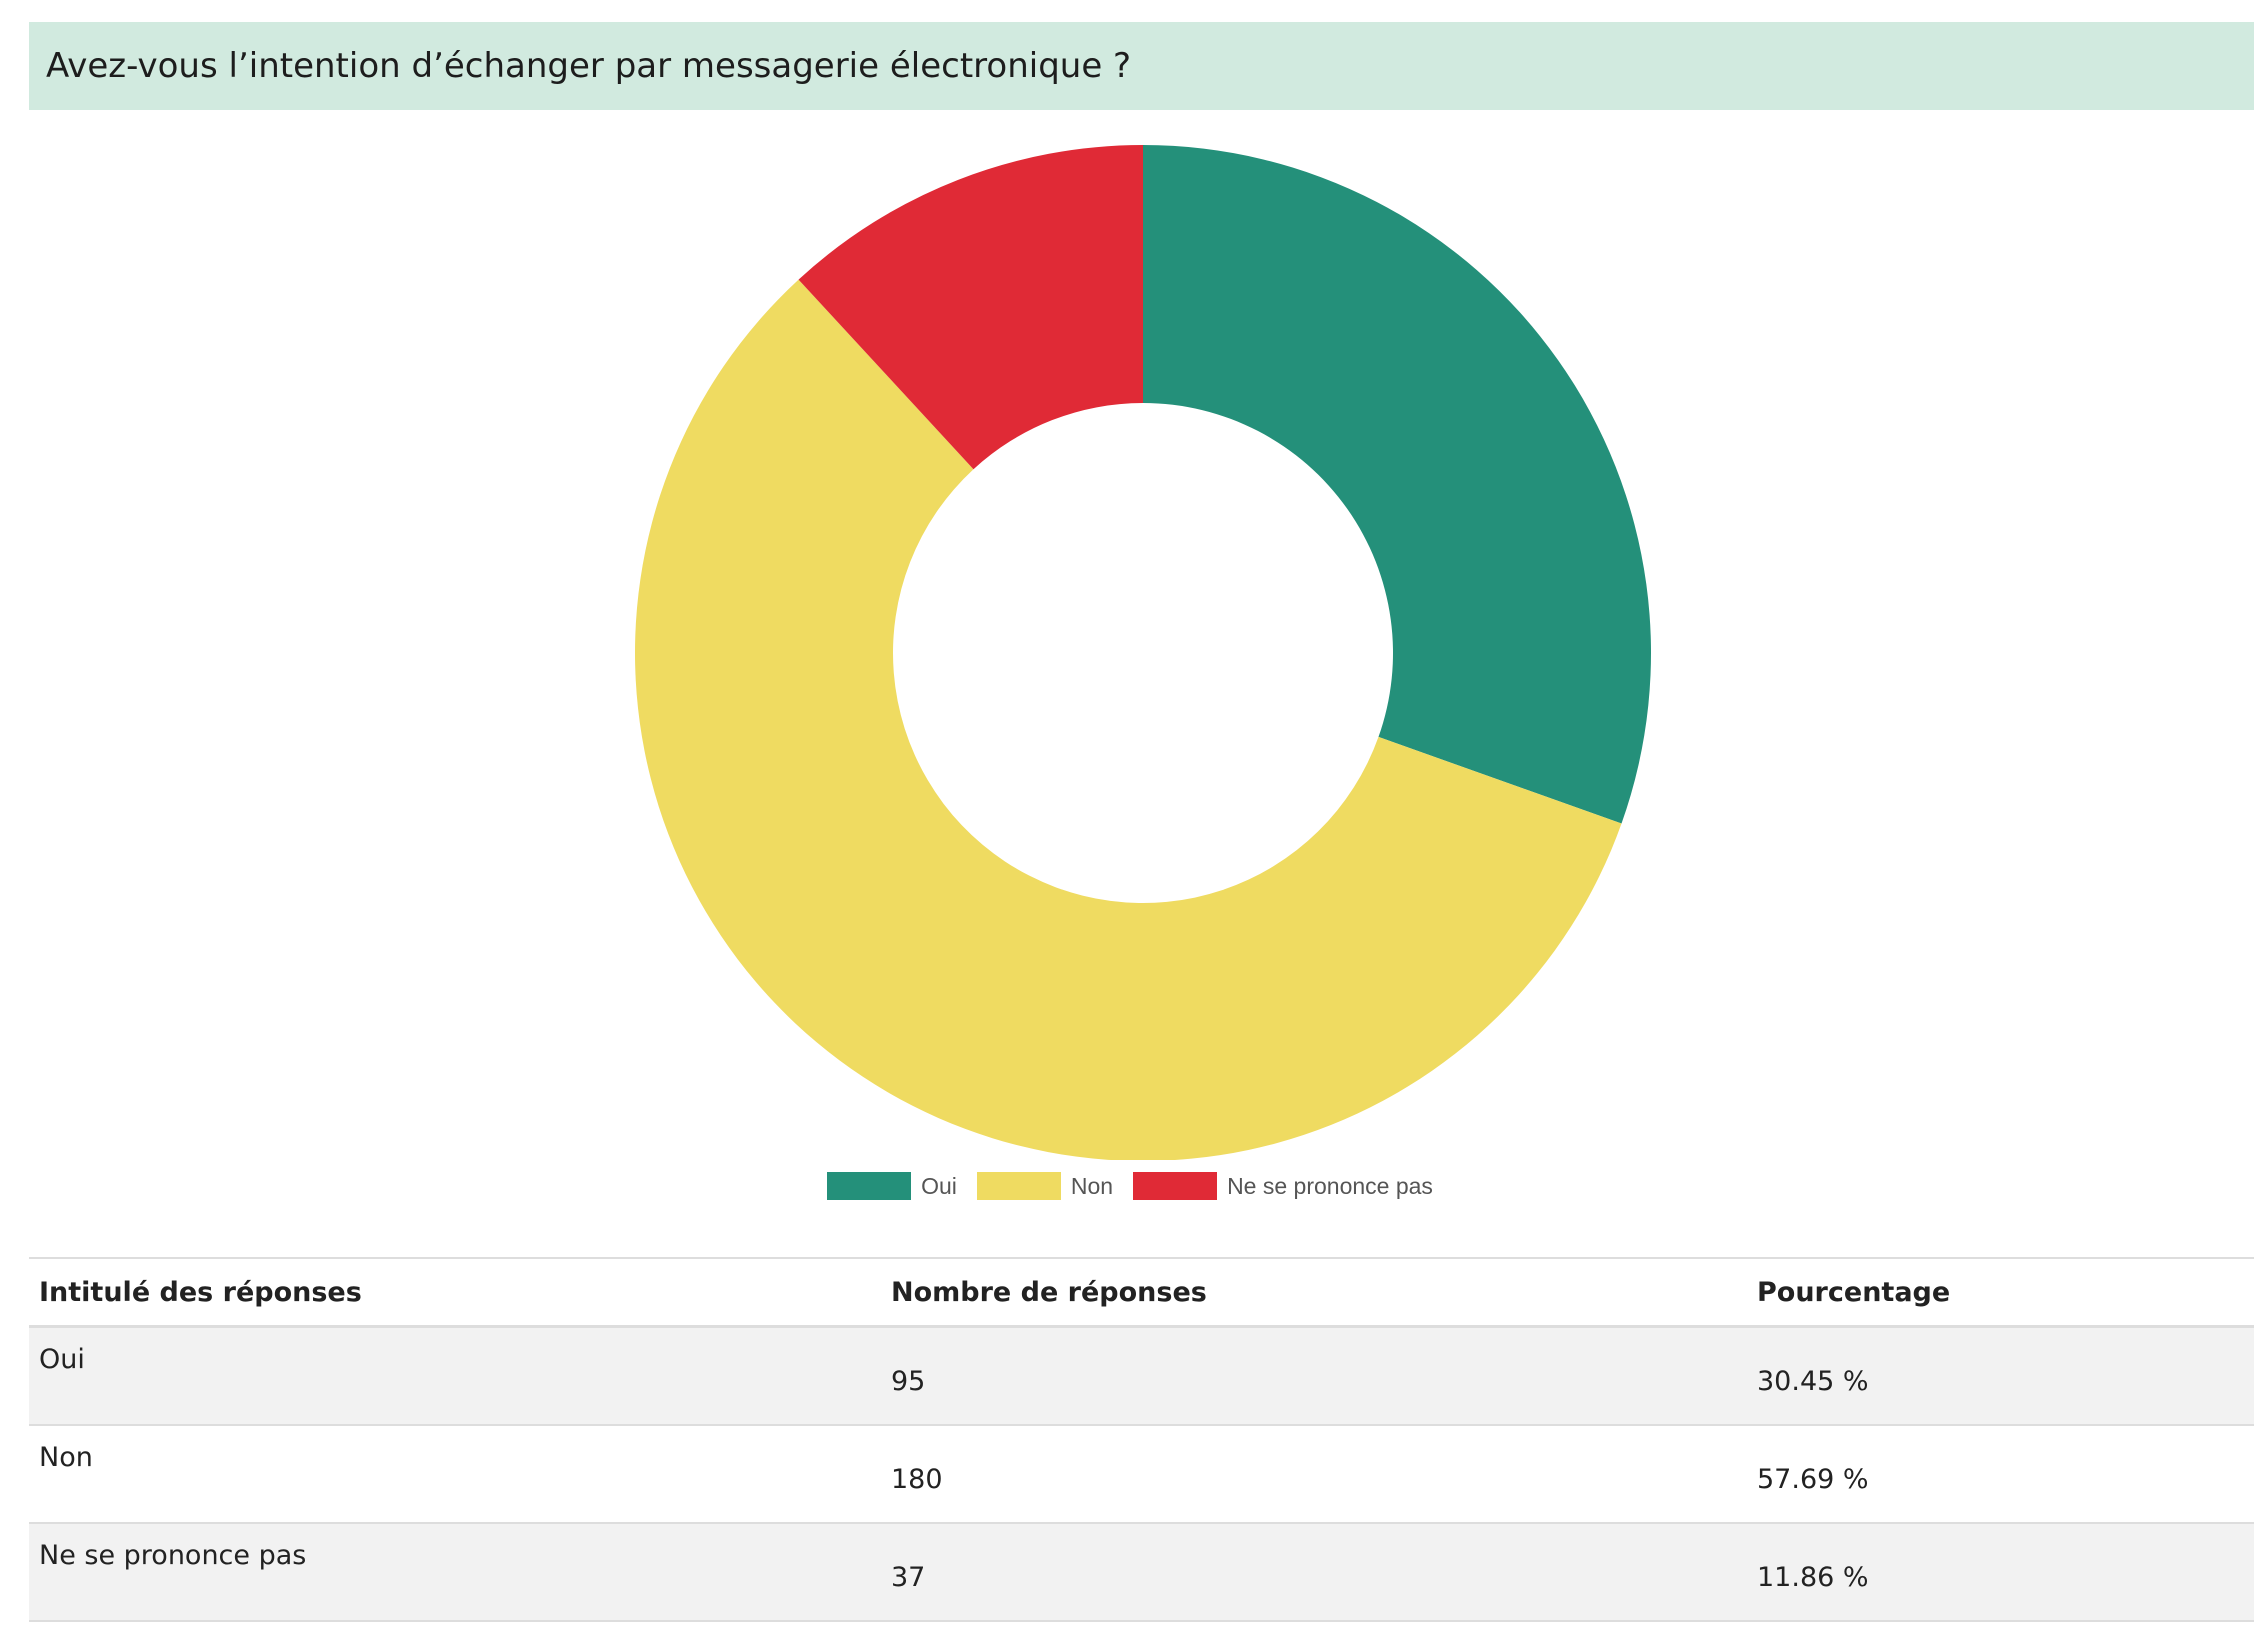  I want to click on legend-swatch-oui, so click(869, 1186).